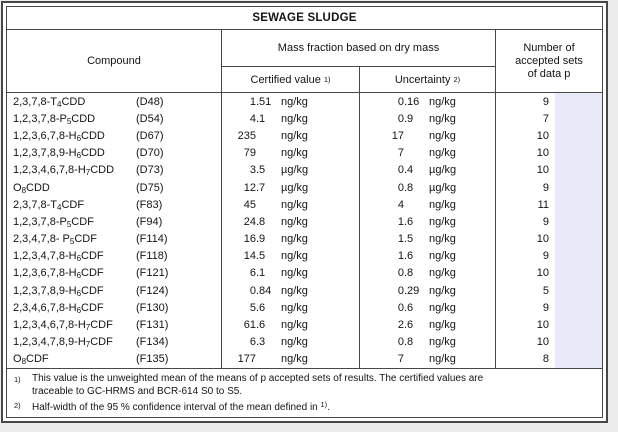 The image size is (618, 432). What do you see at coordinates (31, 360) in the screenshot?
I see `compound-name: O8CDF` at bounding box center [31, 360].